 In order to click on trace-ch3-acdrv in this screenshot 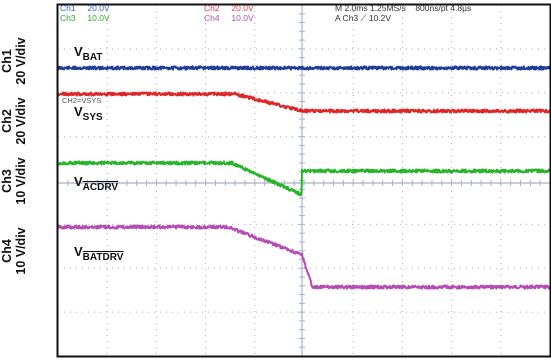, I will do `click(304, 178)`.